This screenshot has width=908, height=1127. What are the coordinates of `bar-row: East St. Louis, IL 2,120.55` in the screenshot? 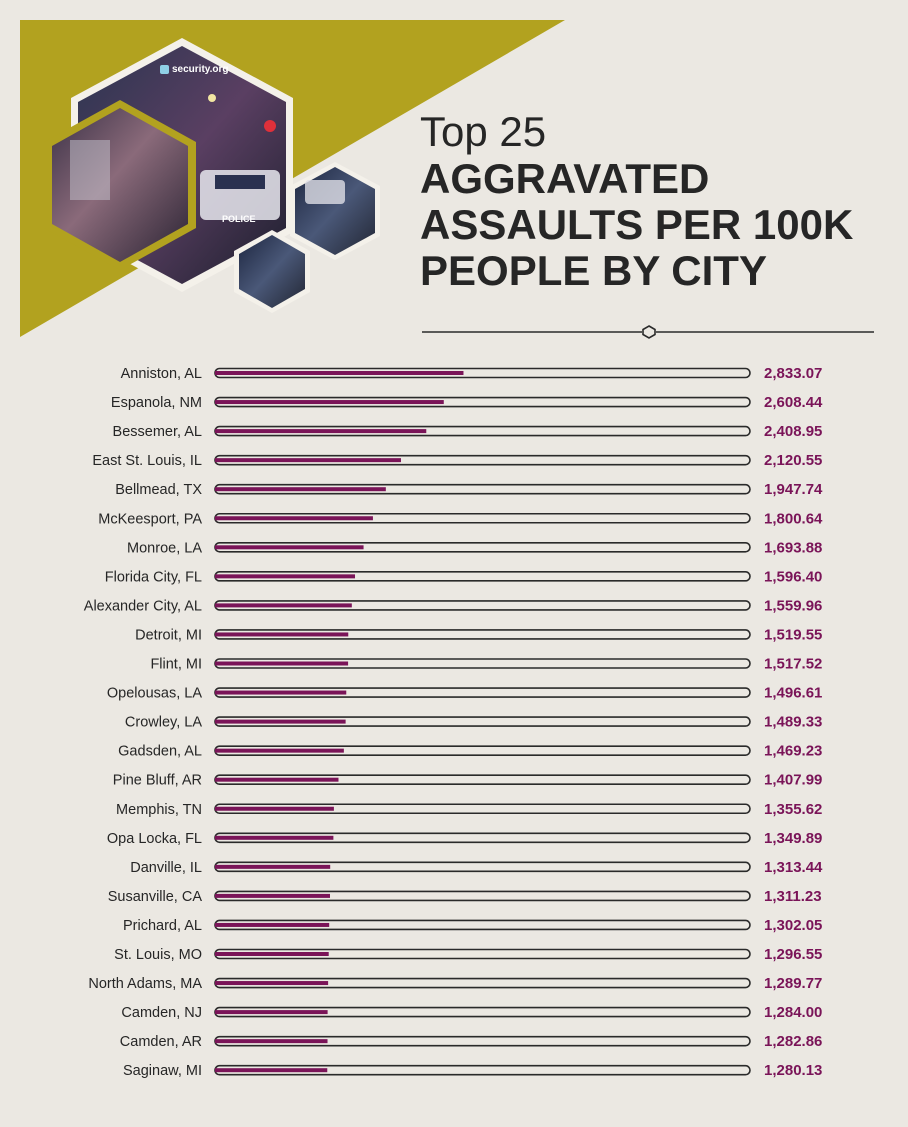 It's located at (457, 460).